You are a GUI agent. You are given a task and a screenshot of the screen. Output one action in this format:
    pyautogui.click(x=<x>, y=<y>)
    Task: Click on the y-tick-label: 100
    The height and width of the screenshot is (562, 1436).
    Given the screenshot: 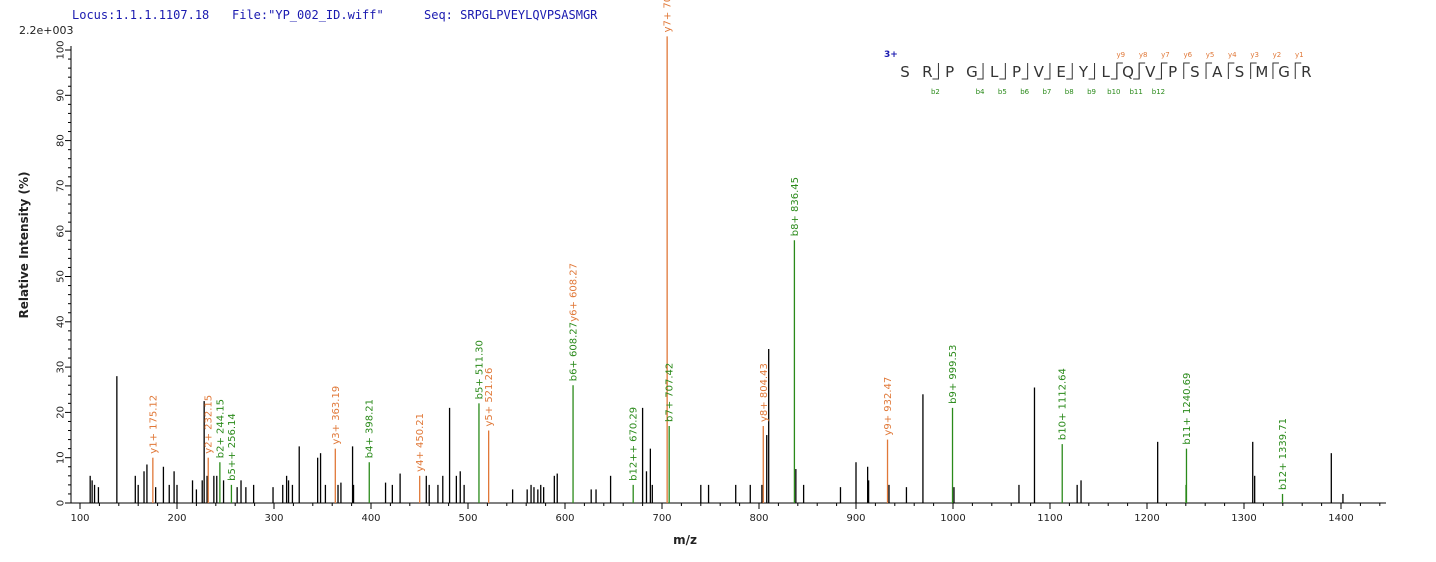 What is the action you would take?
    pyautogui.click(x=61, y=49)
    